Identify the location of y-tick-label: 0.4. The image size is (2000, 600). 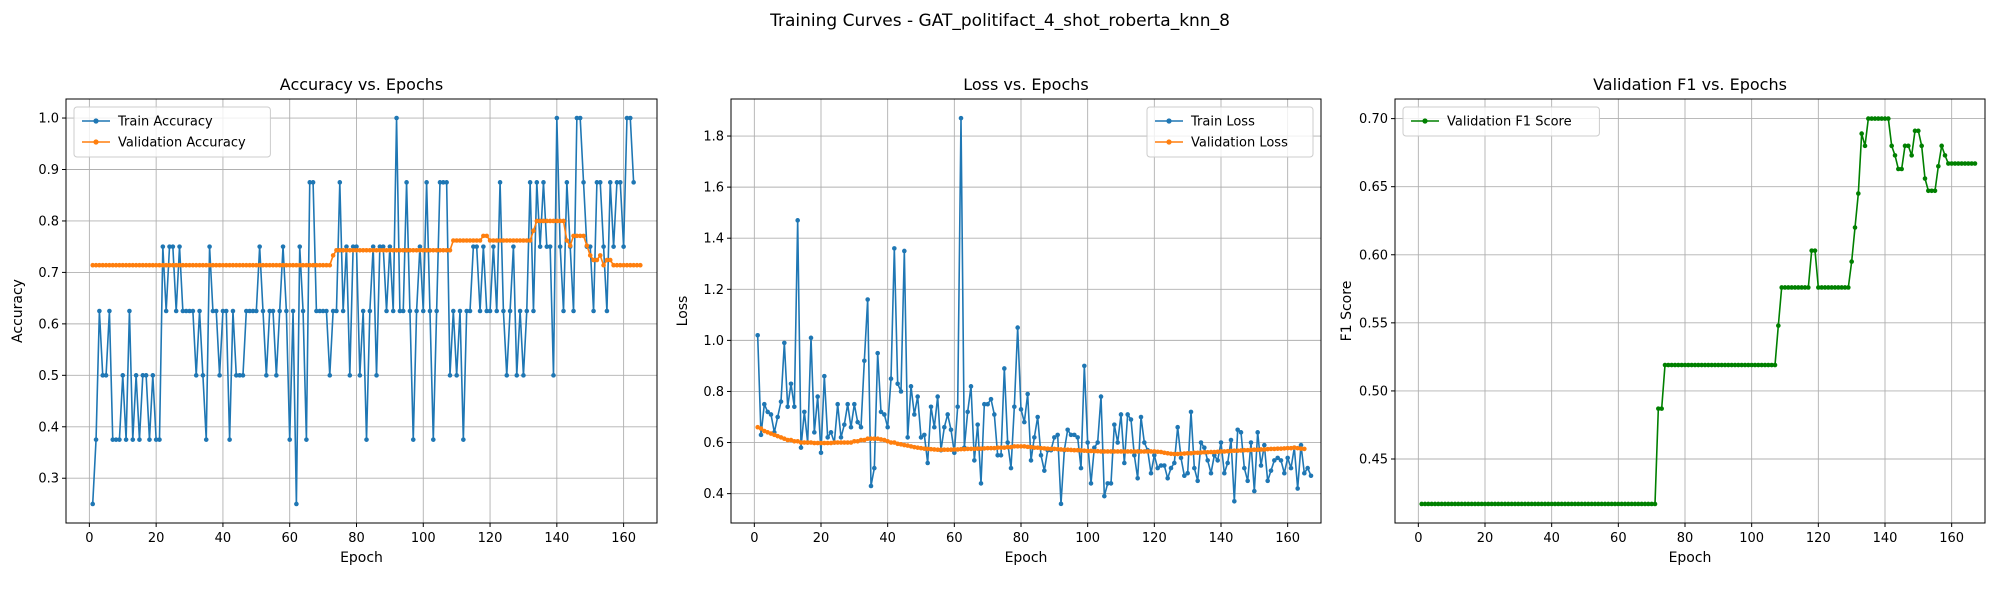
(713, 494).